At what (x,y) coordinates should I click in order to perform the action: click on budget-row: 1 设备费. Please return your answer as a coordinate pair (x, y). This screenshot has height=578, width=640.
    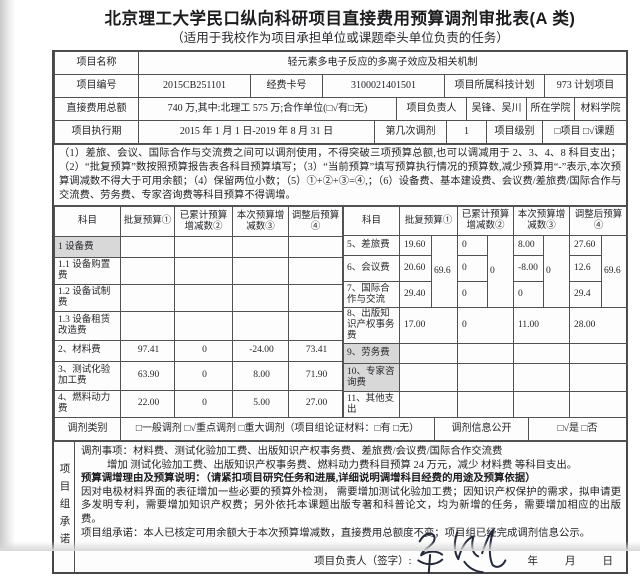
    Looking at the image, I should click on (198, 247).